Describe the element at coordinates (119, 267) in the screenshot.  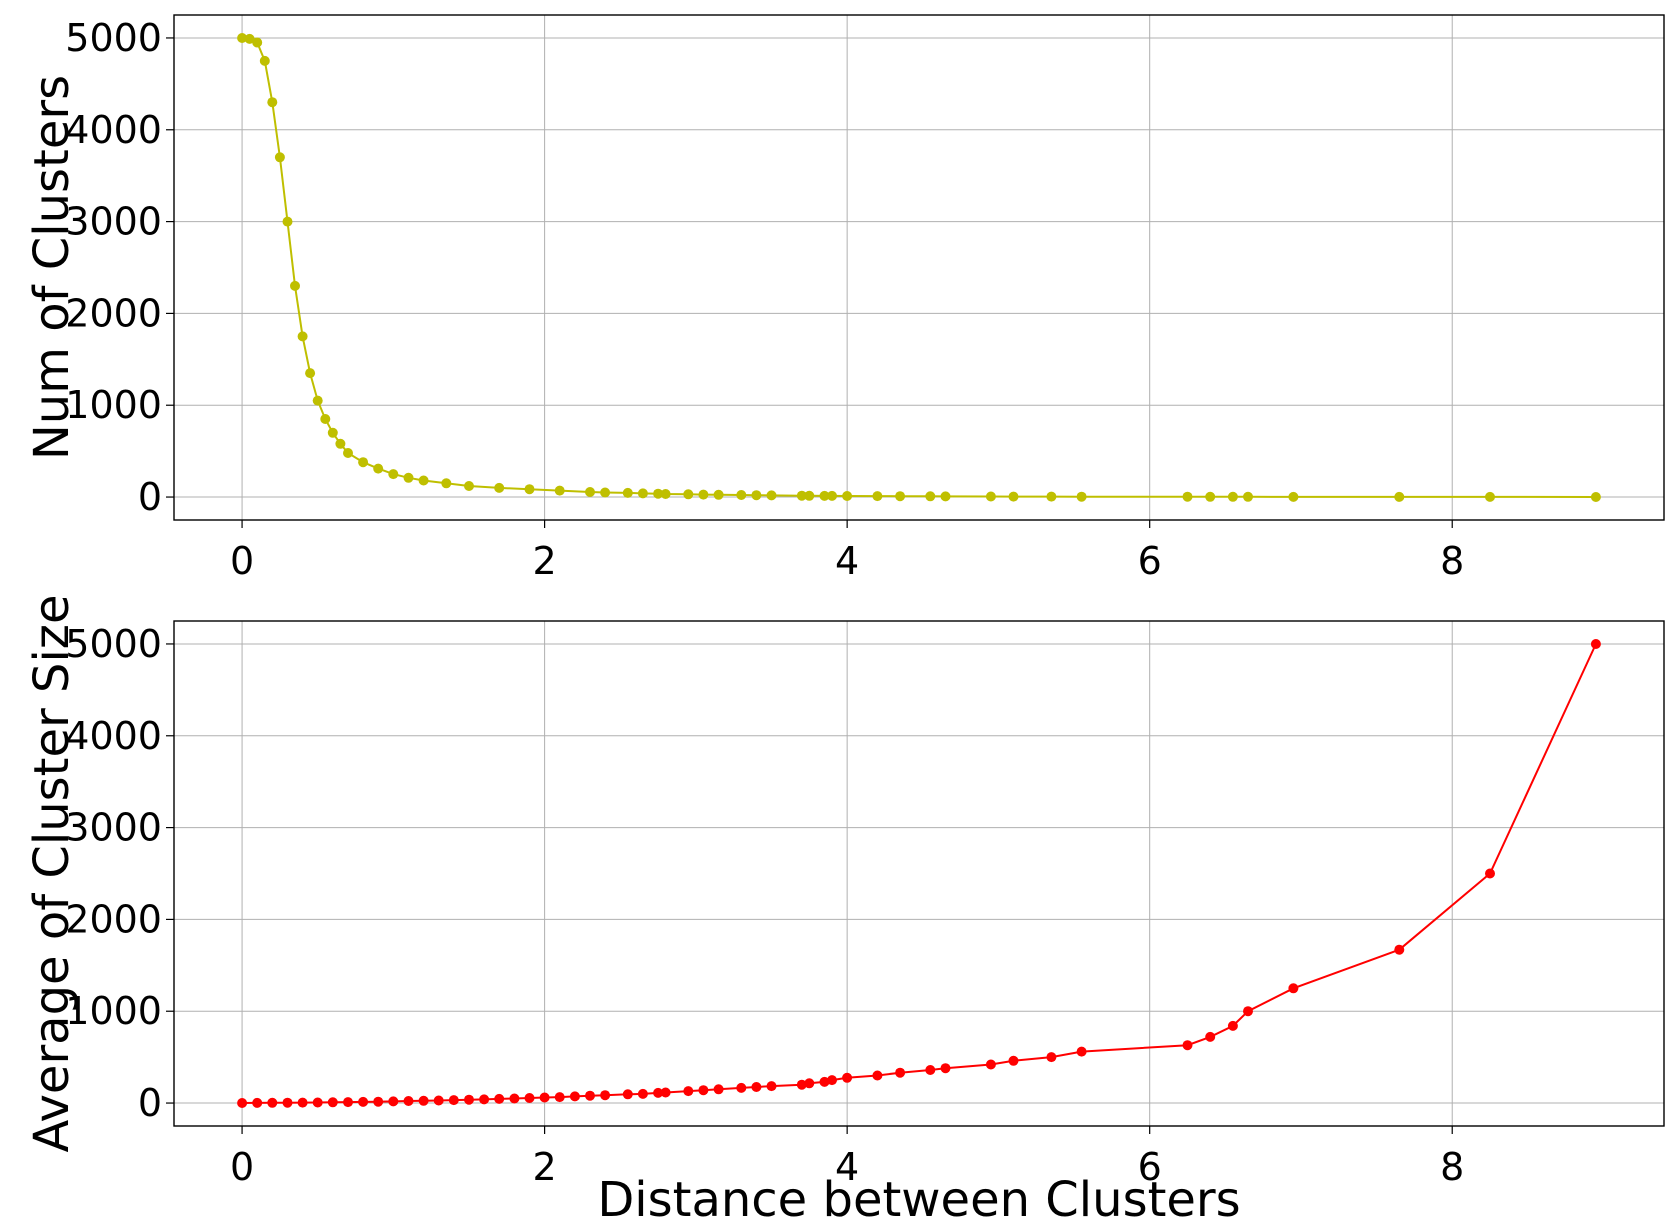
I see `y-axis-ticks: 0 1000 2000 3000 4000 5000` at that location.